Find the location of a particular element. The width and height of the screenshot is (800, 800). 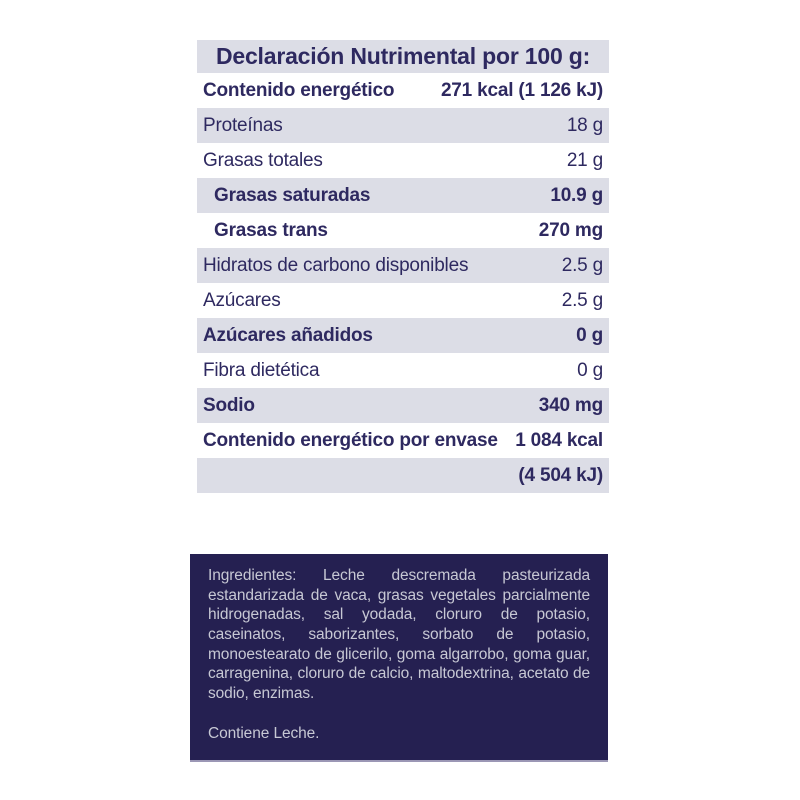

nutrient-label: Grasas totales is located at coordinates (263, 160).